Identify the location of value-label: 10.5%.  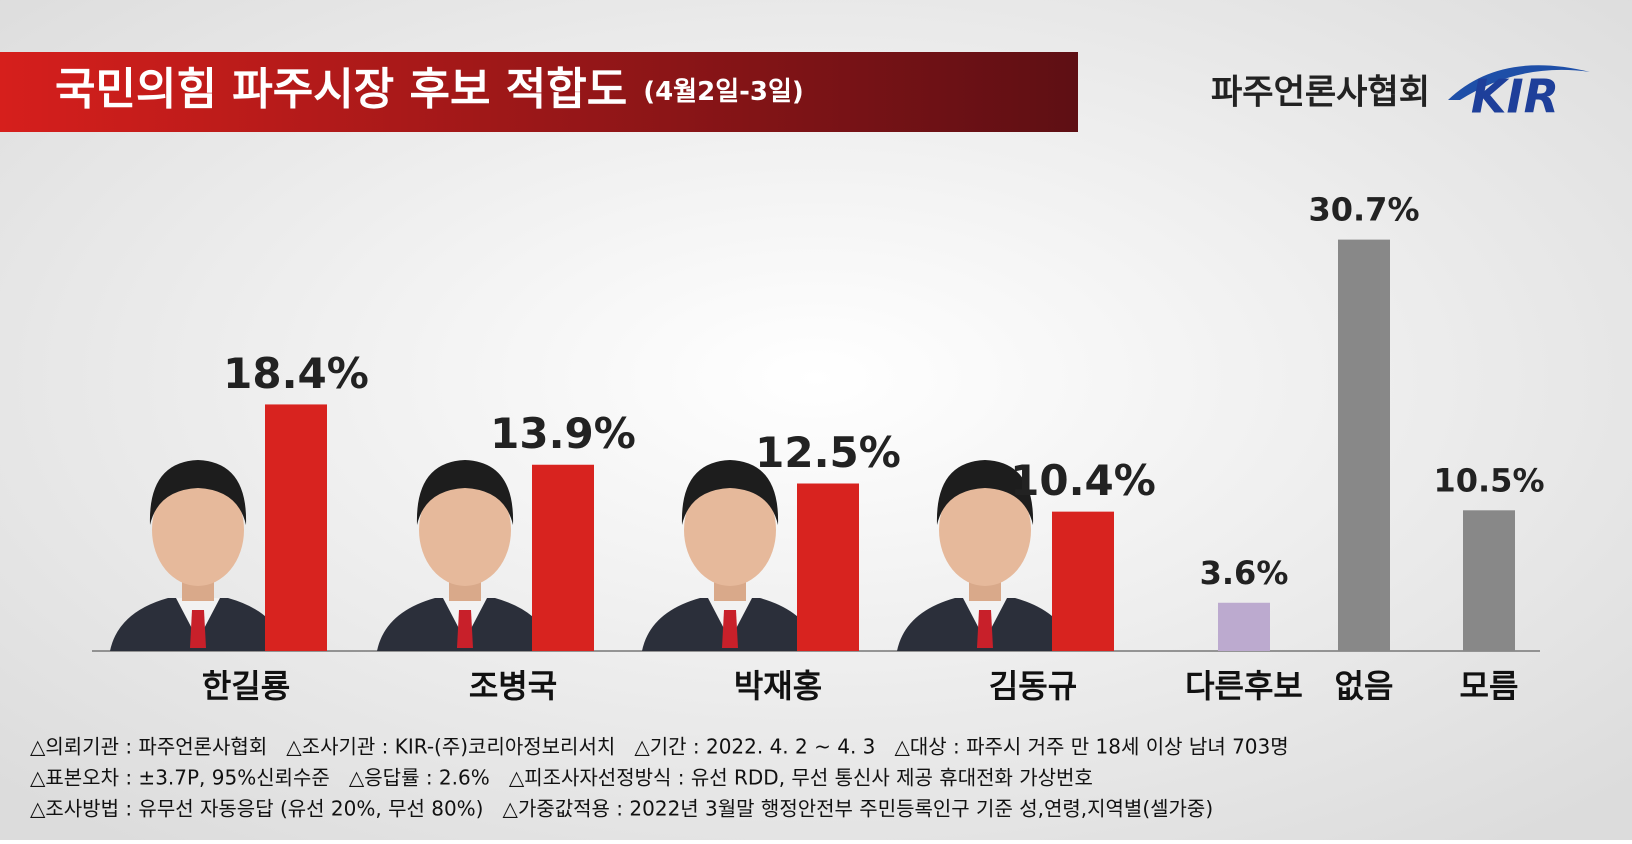
(1488, 480).